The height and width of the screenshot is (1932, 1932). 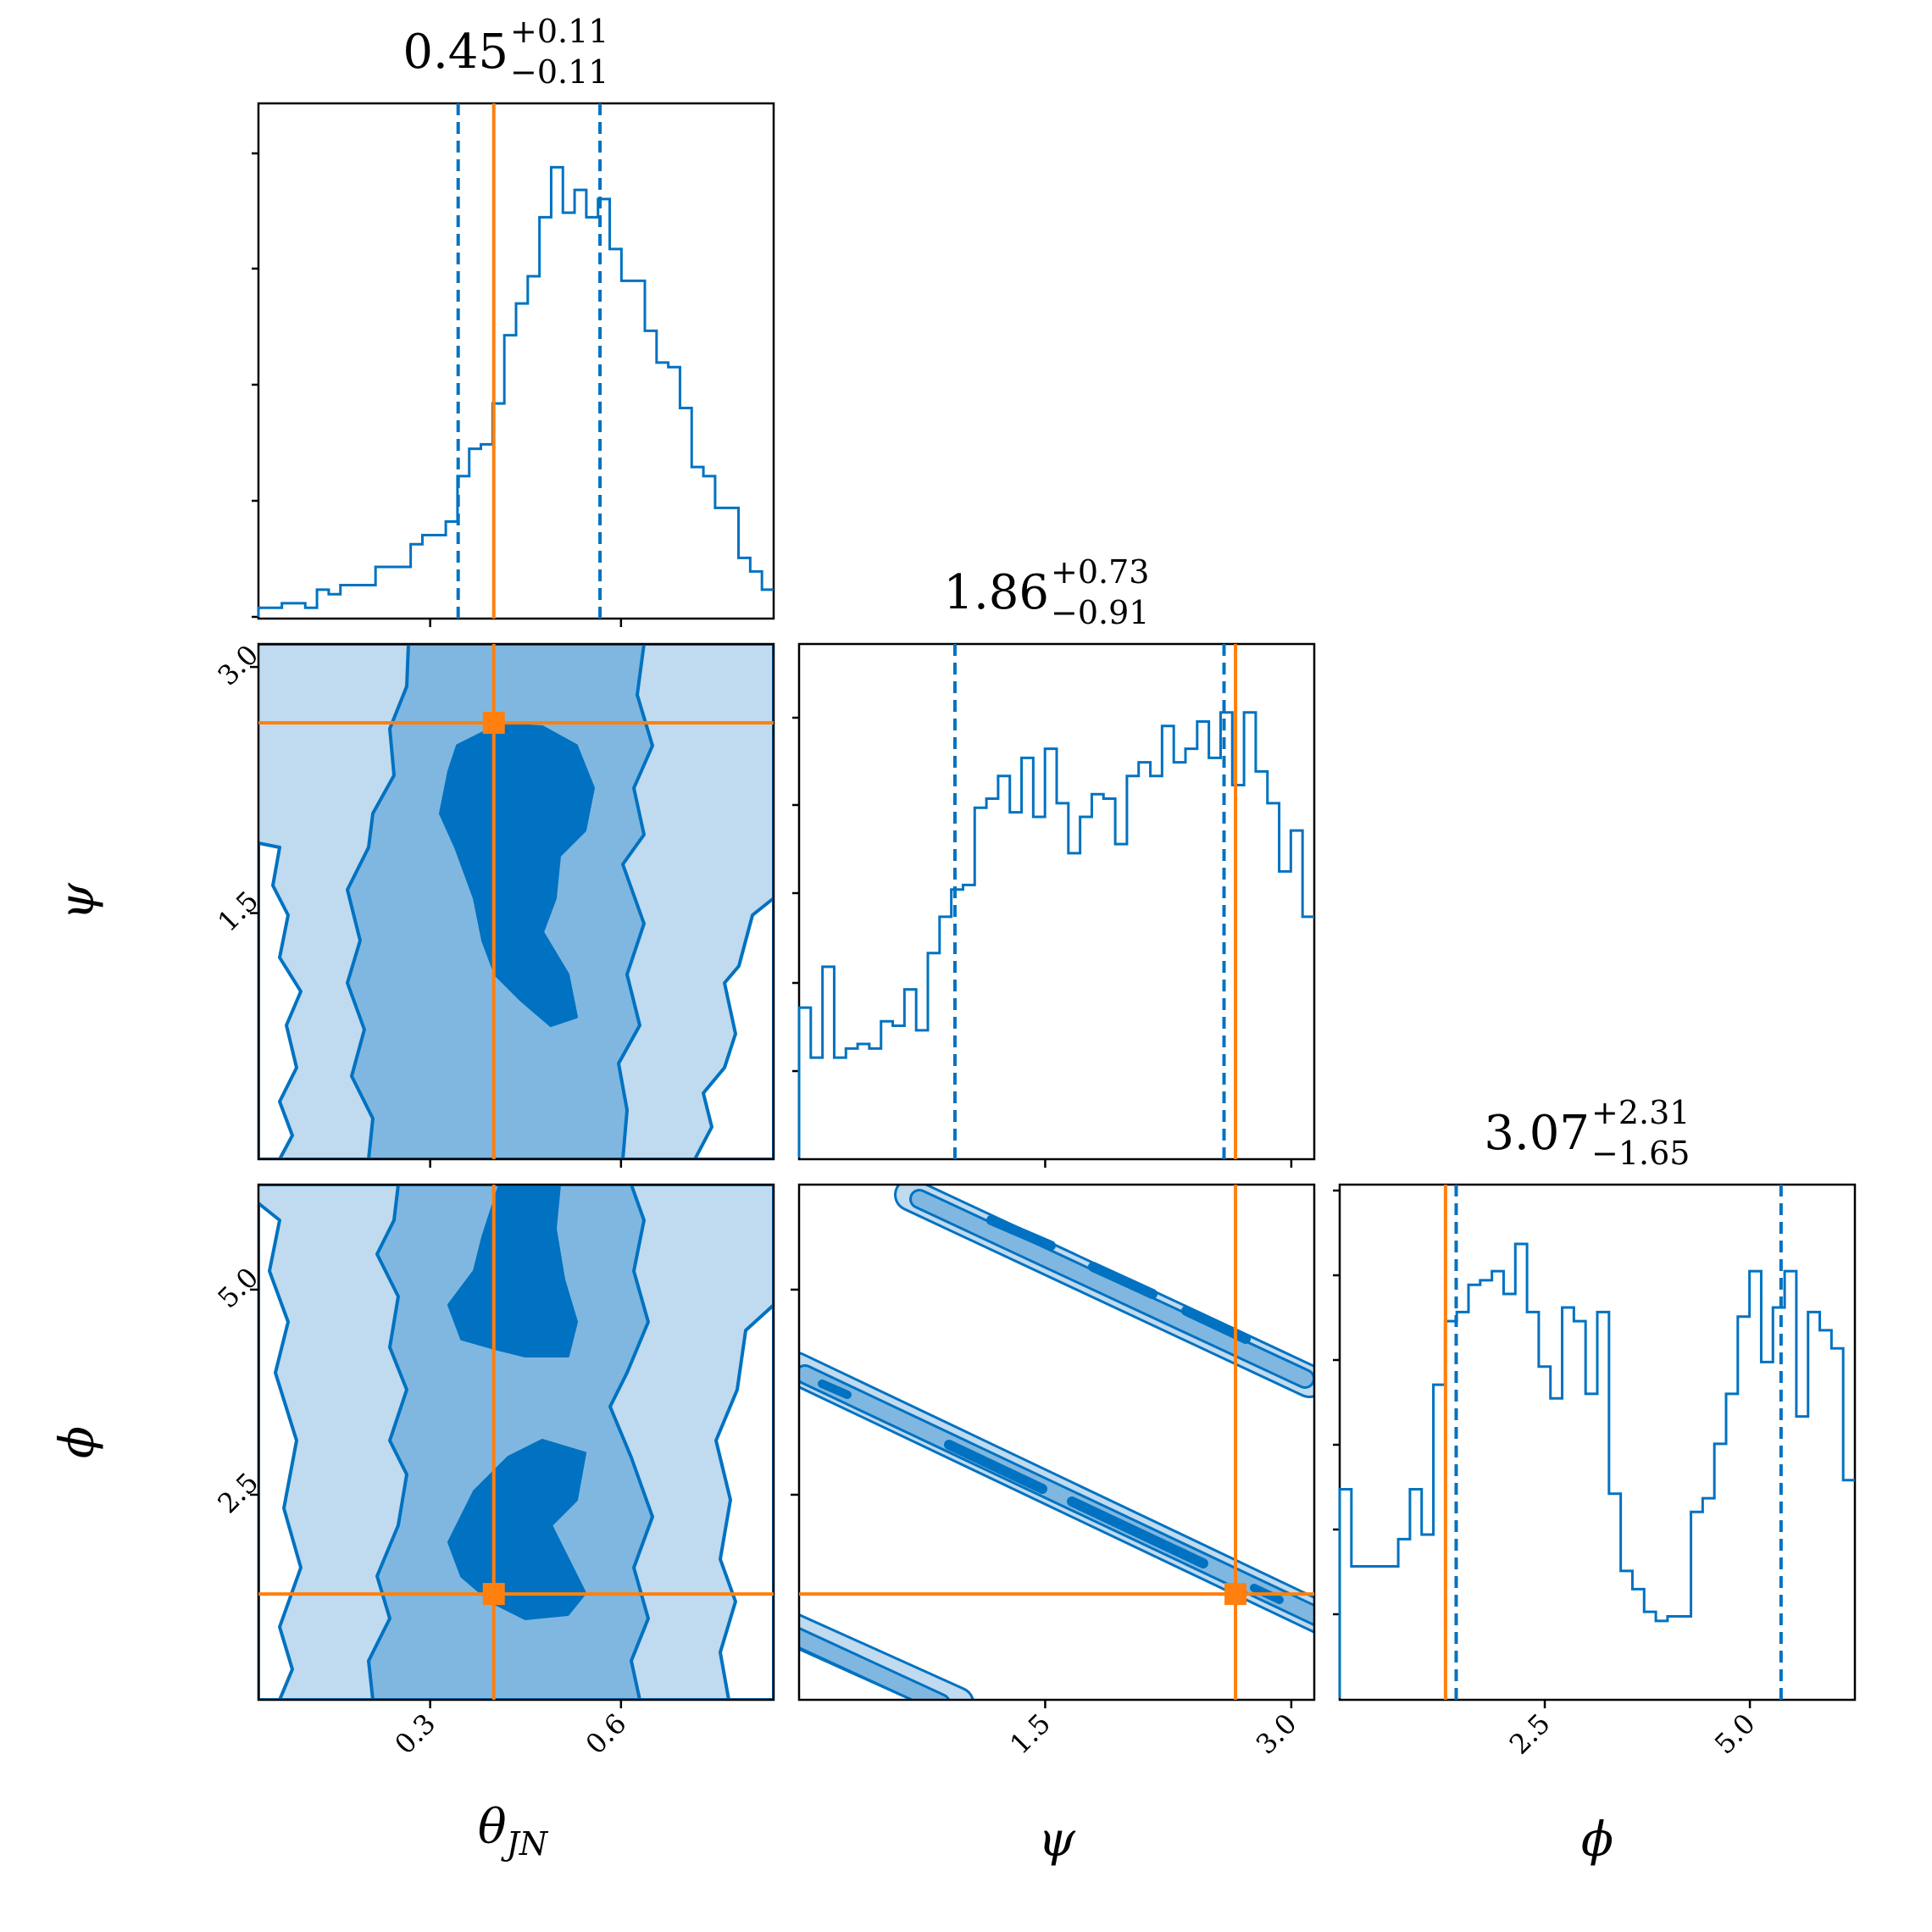 What do you see at coordinates (512, 1271) in the screenshot?
I see `contour-level-3-upper` at bounding box center [512, 1271].